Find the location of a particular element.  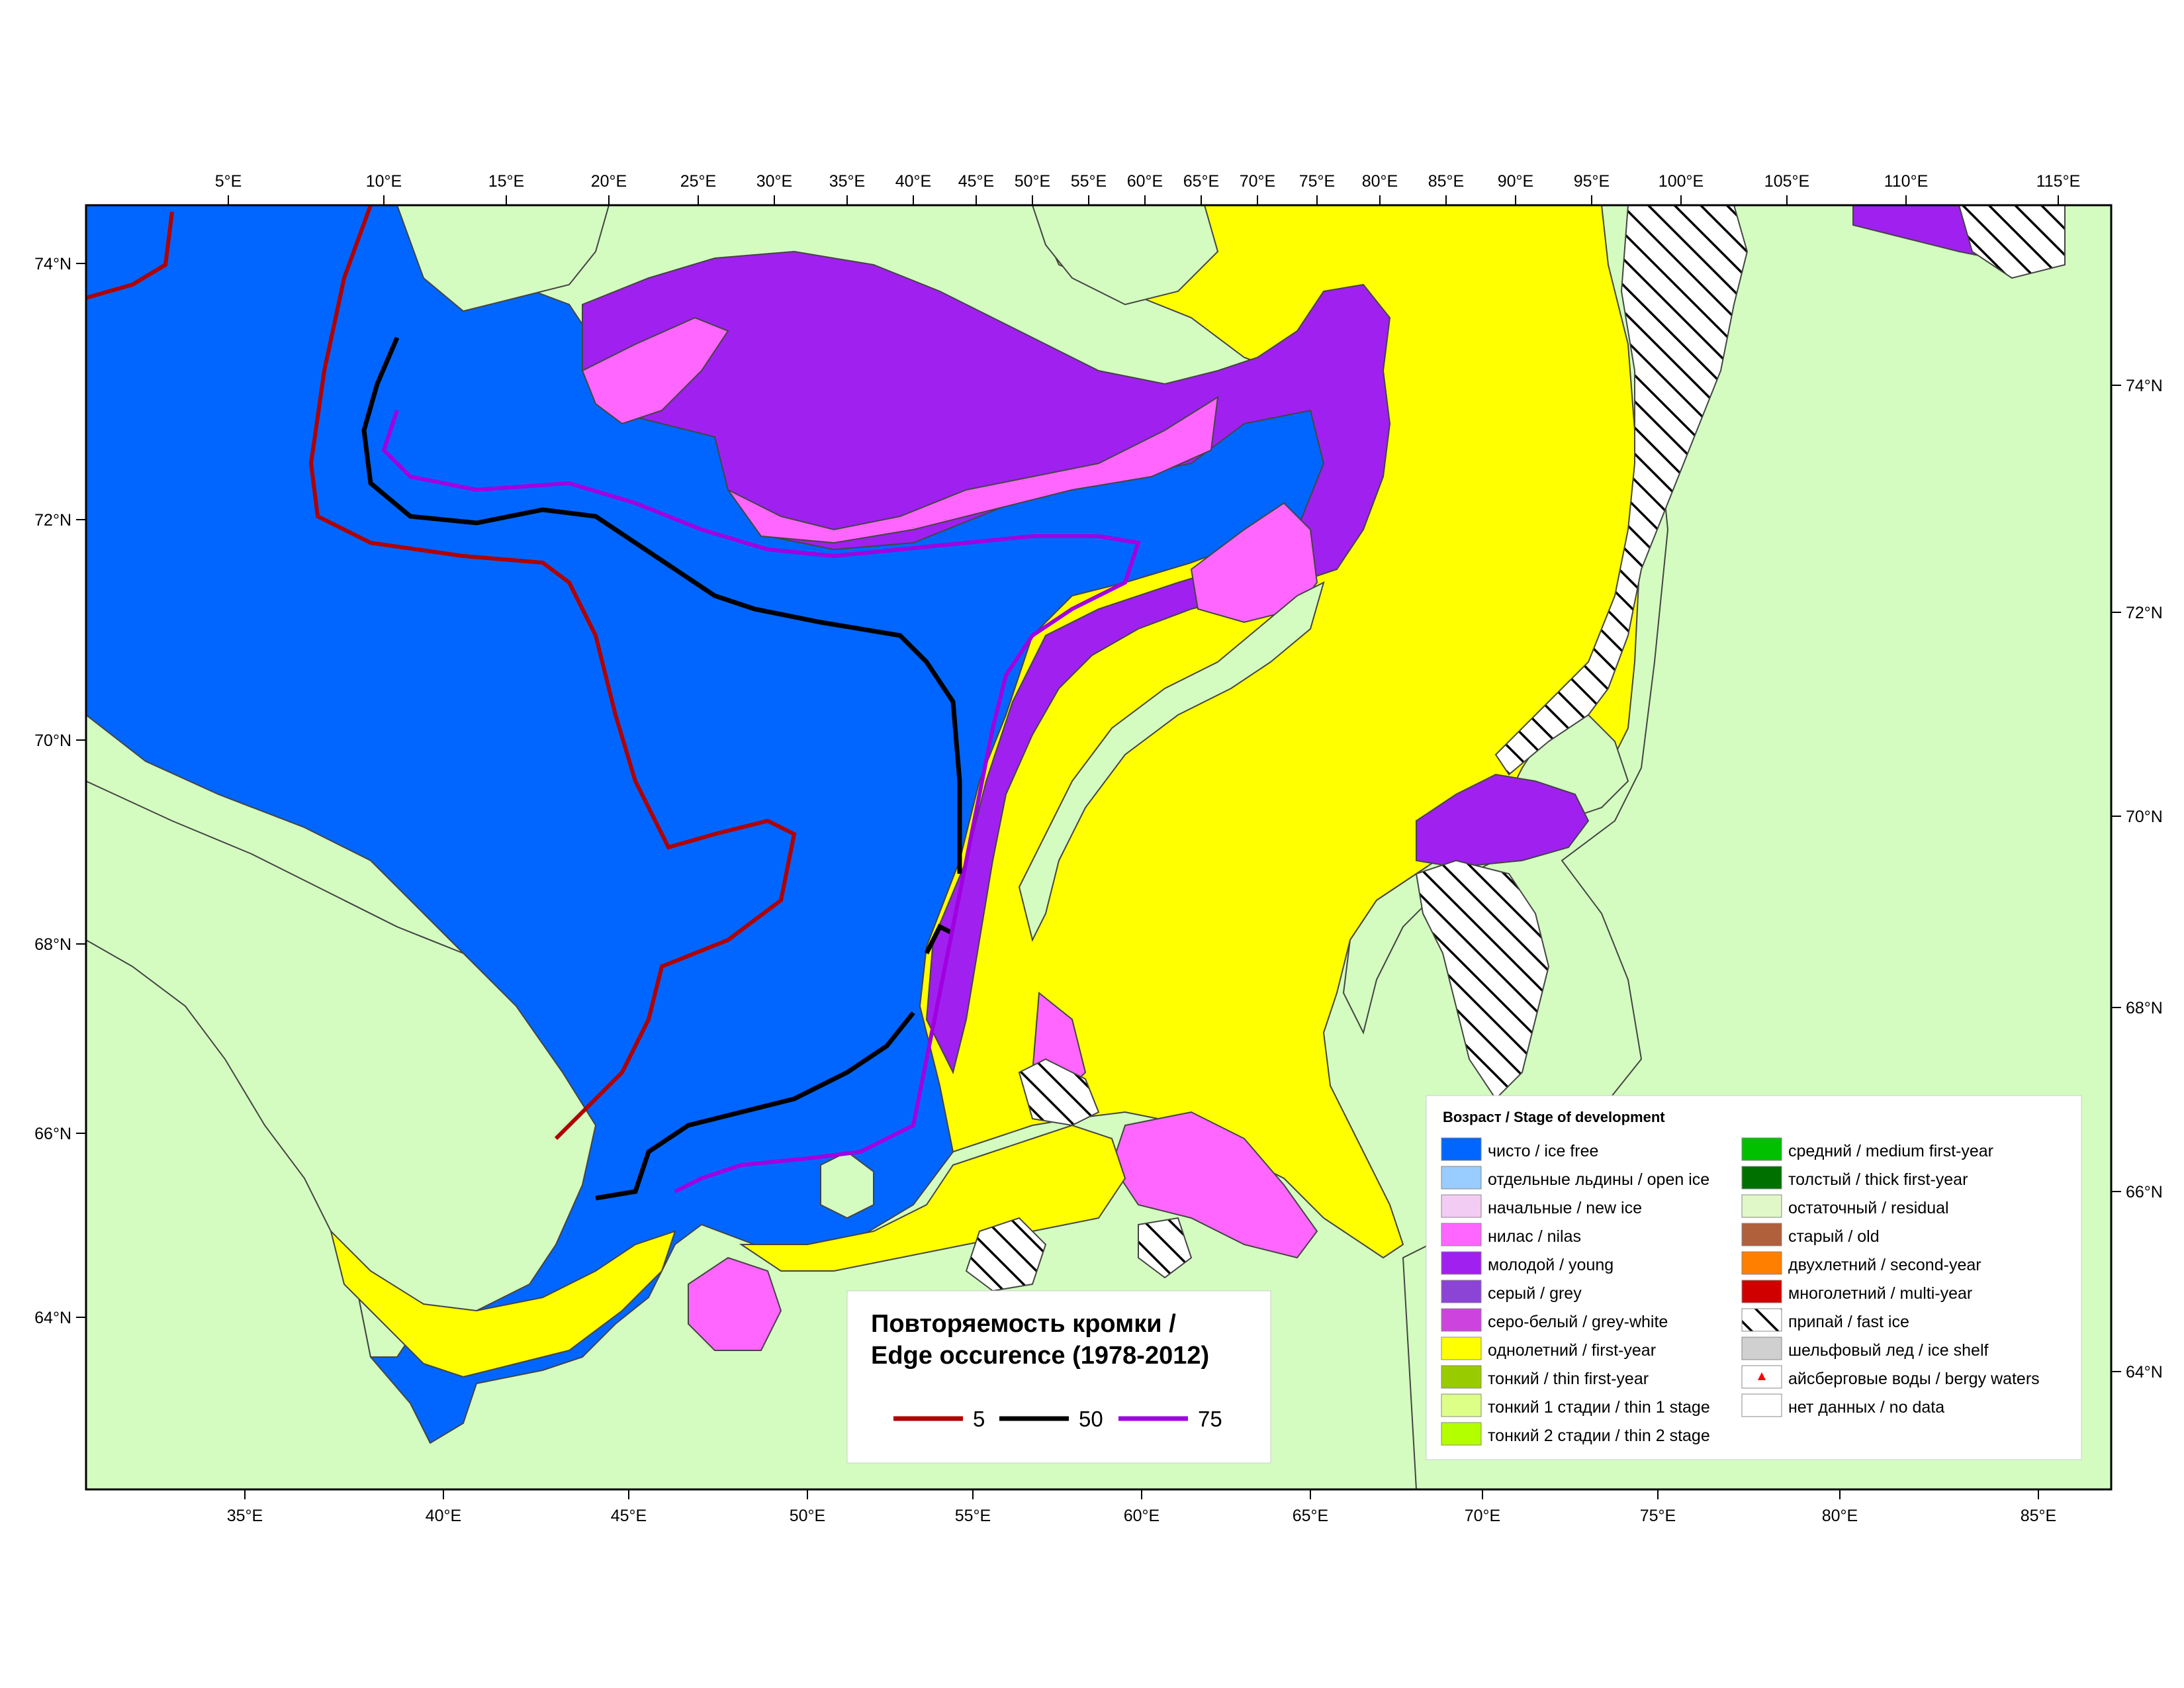

fast-ice-kara-south is located at coordinates (1059, 1092).